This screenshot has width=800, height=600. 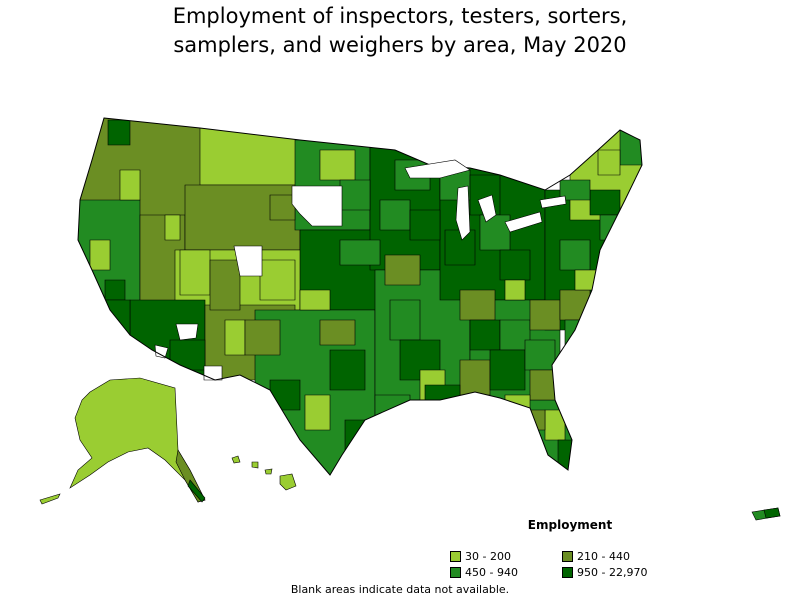 I want to click on legend-item-210-440: 210 - 440, so click(x=618, y=556).